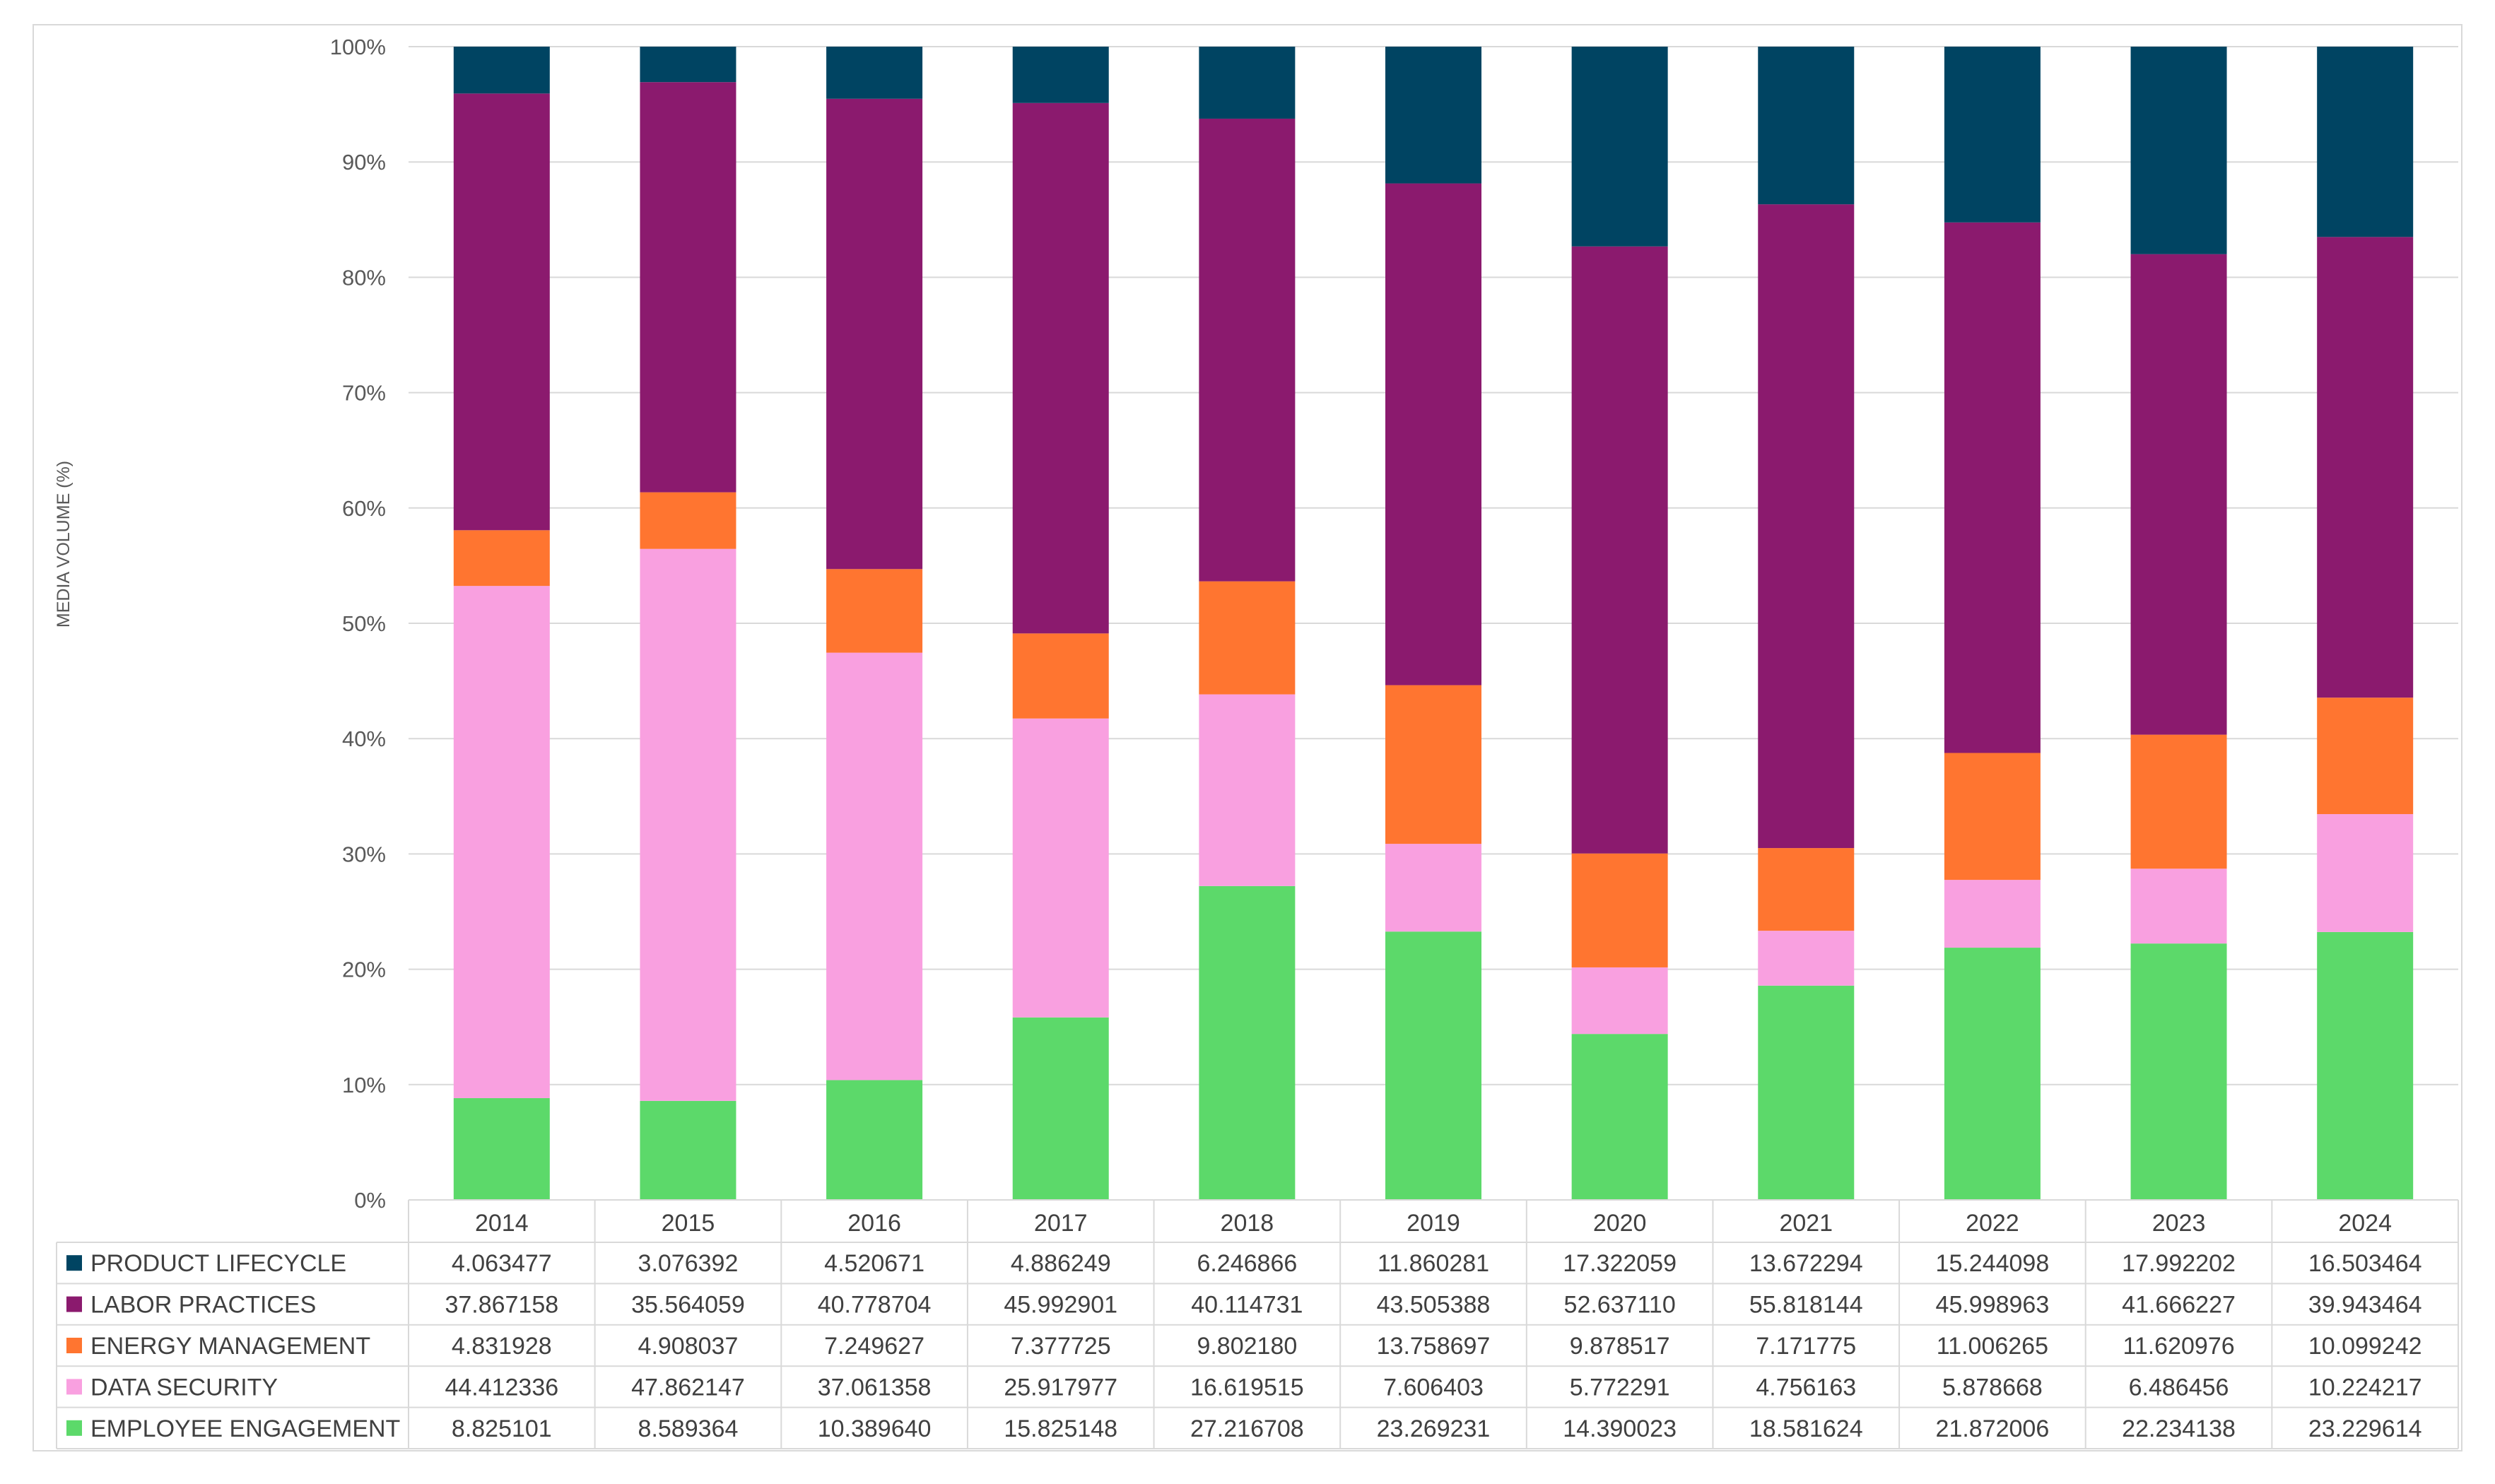 The height and width of the screenshot is (1484, 2495). I want to click on table-cell-value: 3.076392, so click(688, 1263).